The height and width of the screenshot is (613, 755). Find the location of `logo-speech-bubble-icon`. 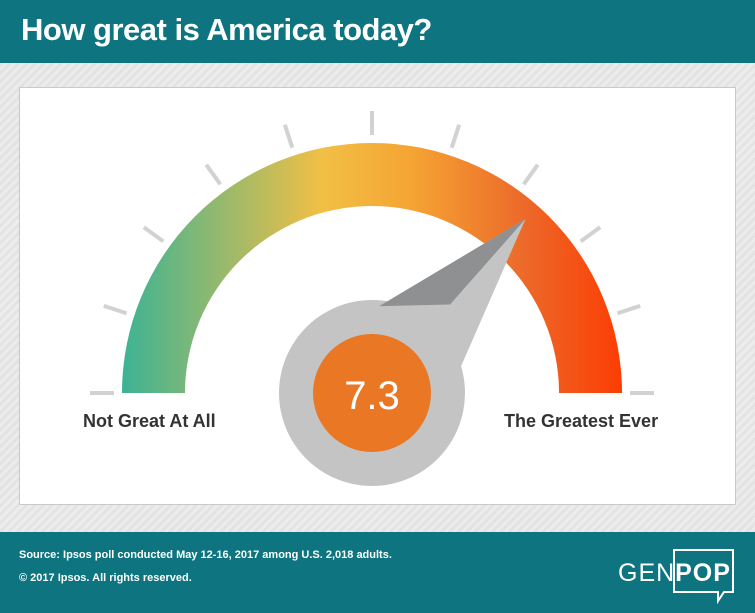

logo-speech-bubble-icon is located at coordinates (703, 576).